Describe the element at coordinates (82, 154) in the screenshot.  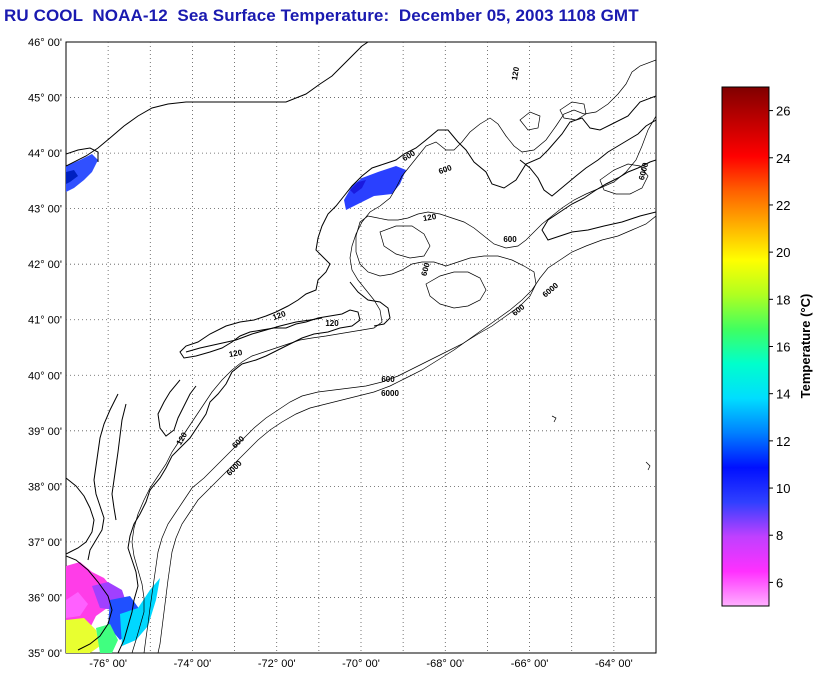
I see `lake-ontario-shore` at that location.